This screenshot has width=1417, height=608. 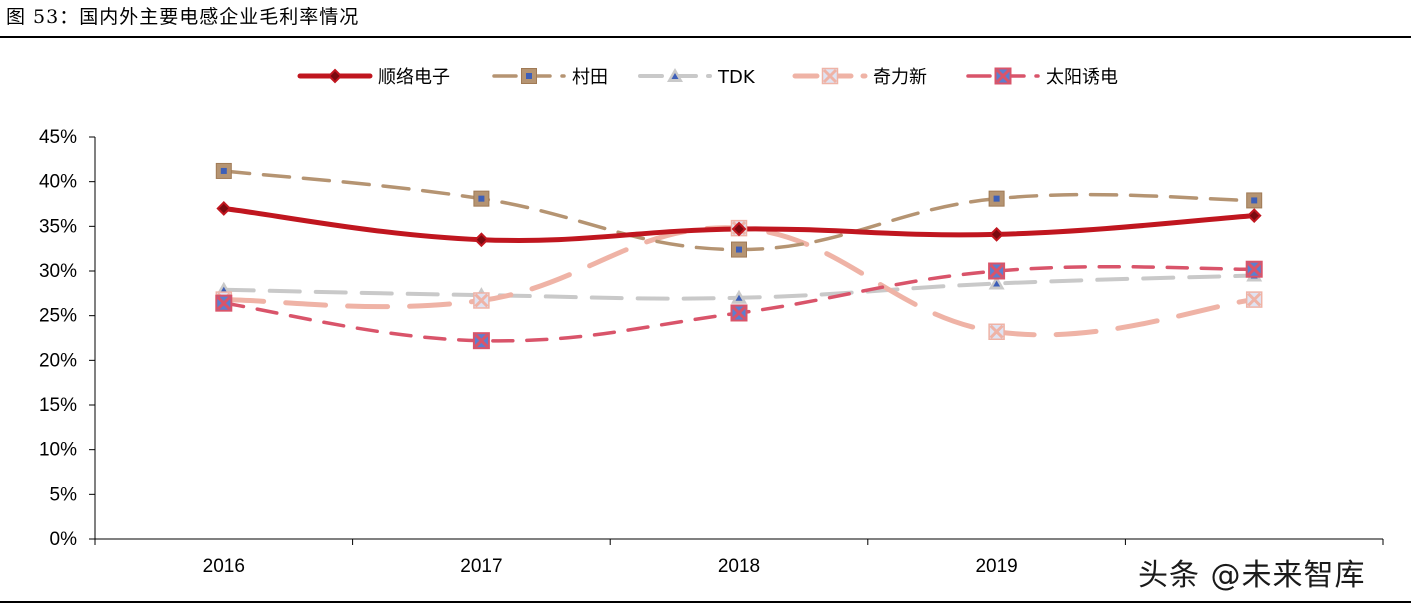 What do you see at coordinates (590, 77) in the screenshot?
I see `legend-label: 村田` at bounding box center [590, 77].